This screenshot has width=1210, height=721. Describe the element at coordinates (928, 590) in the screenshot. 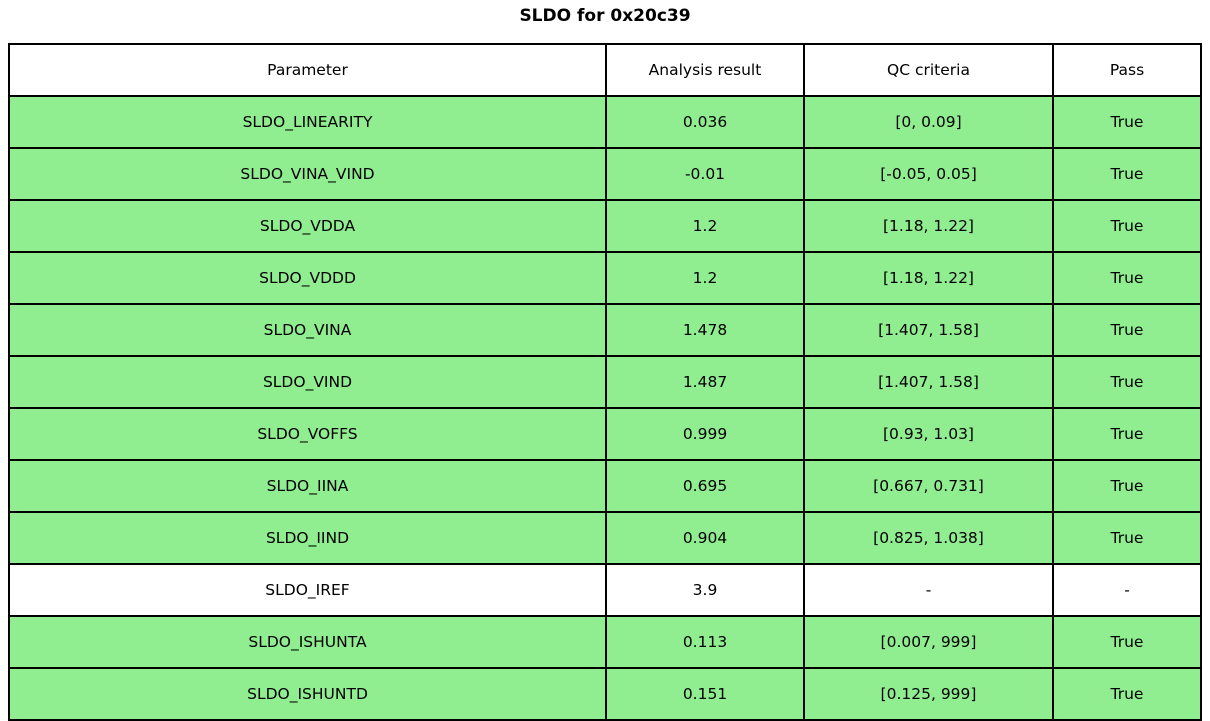

I see `cell-qc-criteria: -` at that location.